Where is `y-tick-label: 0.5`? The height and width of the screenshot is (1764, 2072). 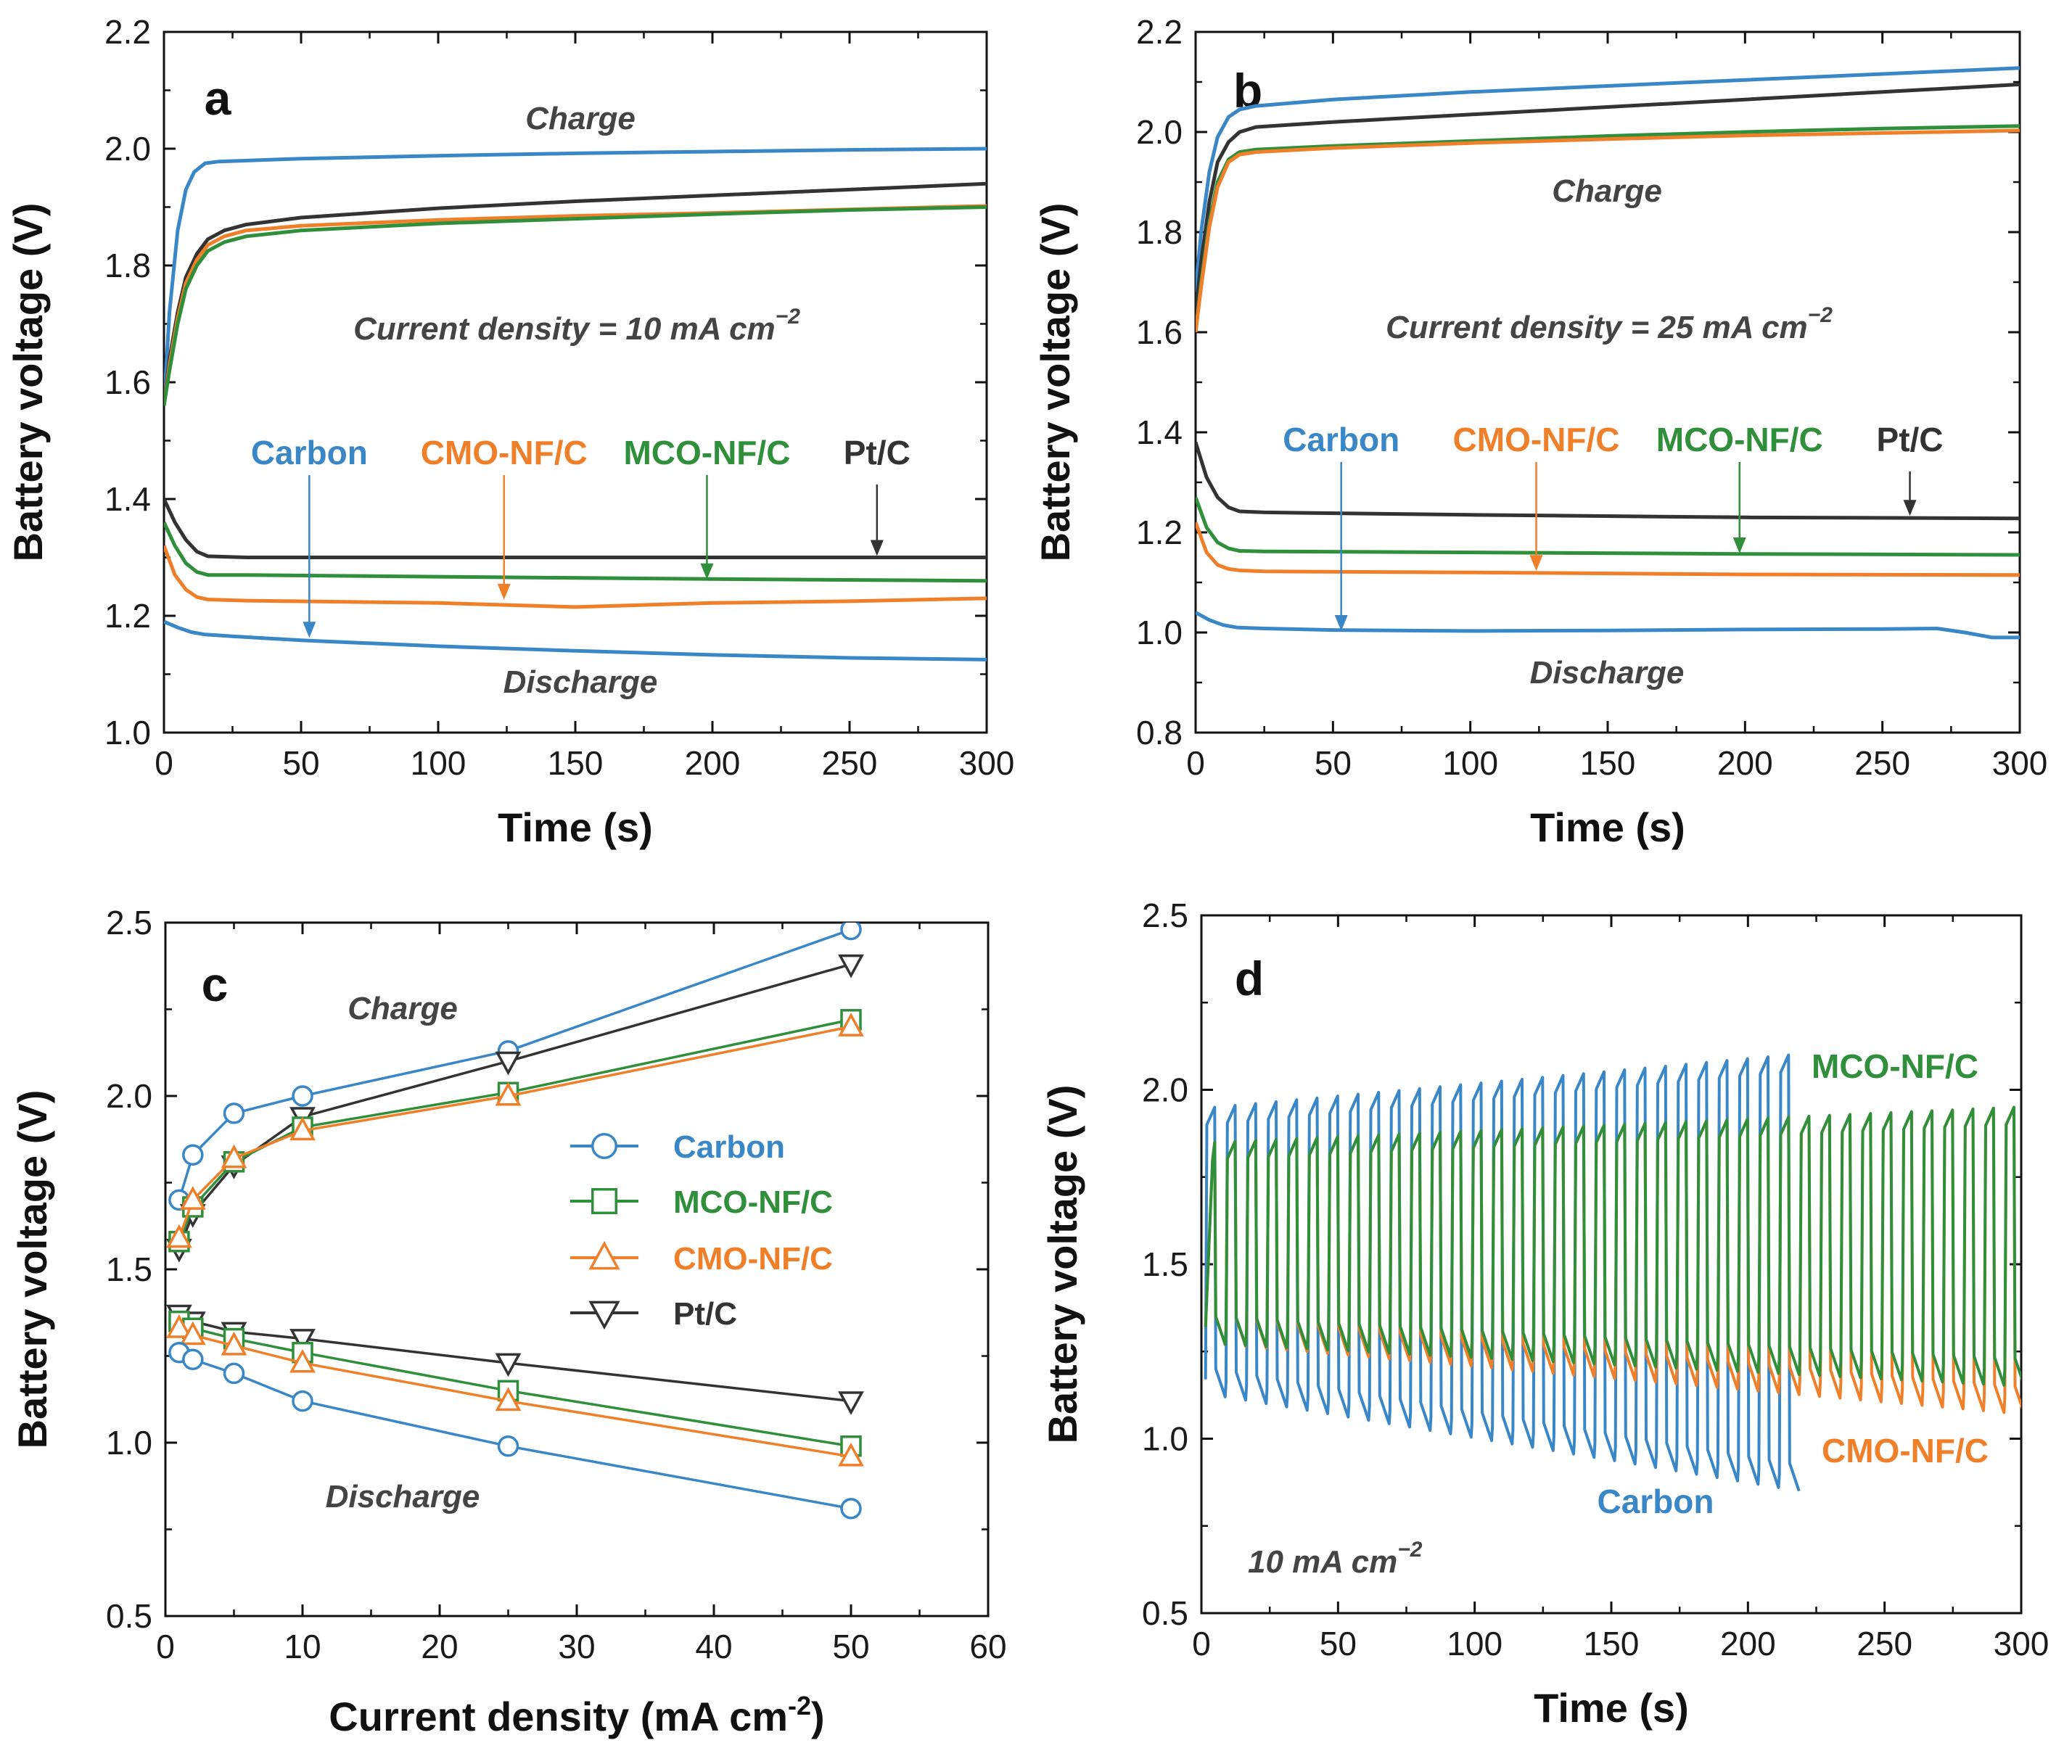
y-tick-label: 0.5 is located at coordinates (129, 1616).